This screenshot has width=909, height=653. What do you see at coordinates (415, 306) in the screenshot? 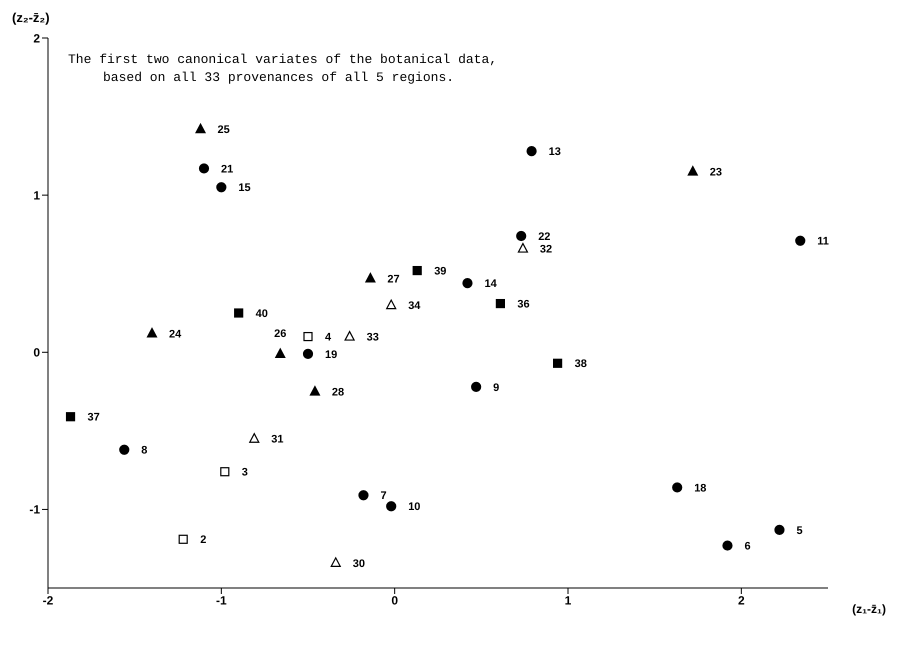
I see `annotation: 34` at bounding box center [415, 306].